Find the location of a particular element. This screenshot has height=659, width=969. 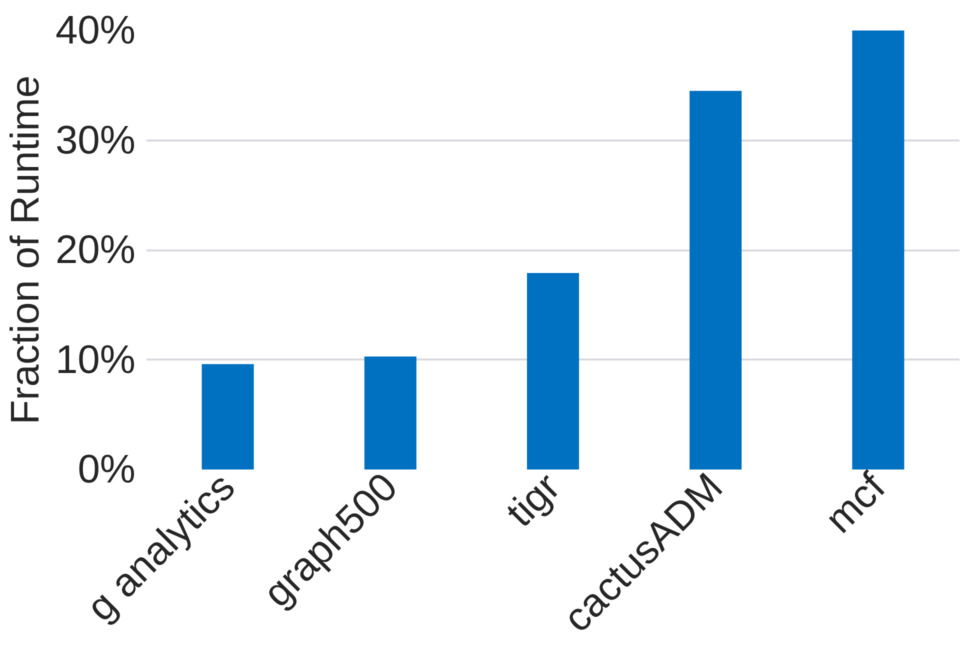

y-axis-title: Fraction of Runtime is located at coordinates (25, 250).